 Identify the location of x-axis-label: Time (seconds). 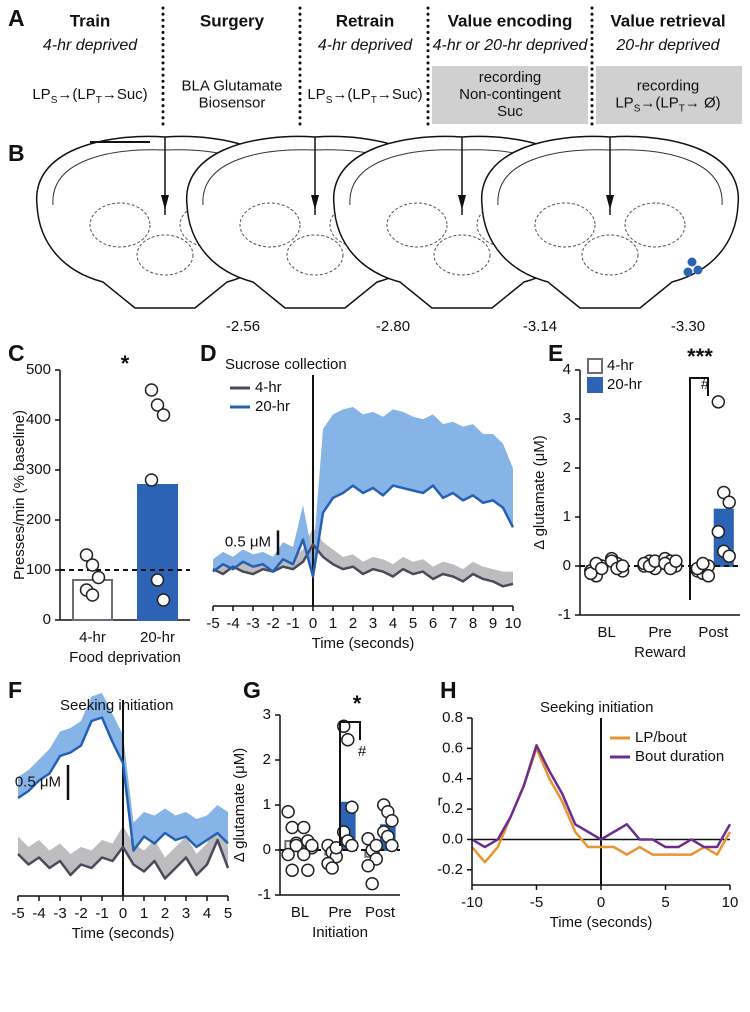
(601, 922).